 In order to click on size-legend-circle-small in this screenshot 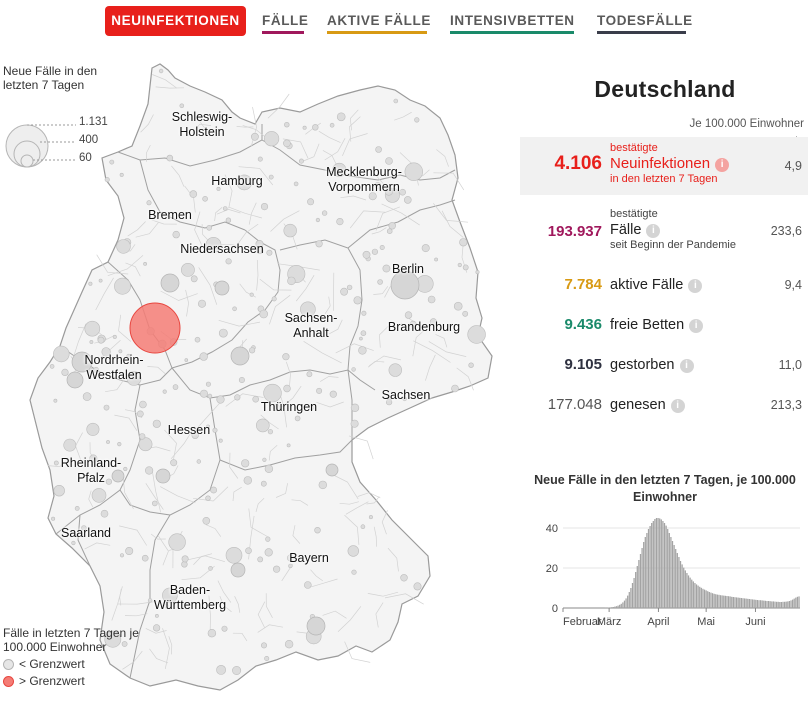, I will do `click(27, 161)`.